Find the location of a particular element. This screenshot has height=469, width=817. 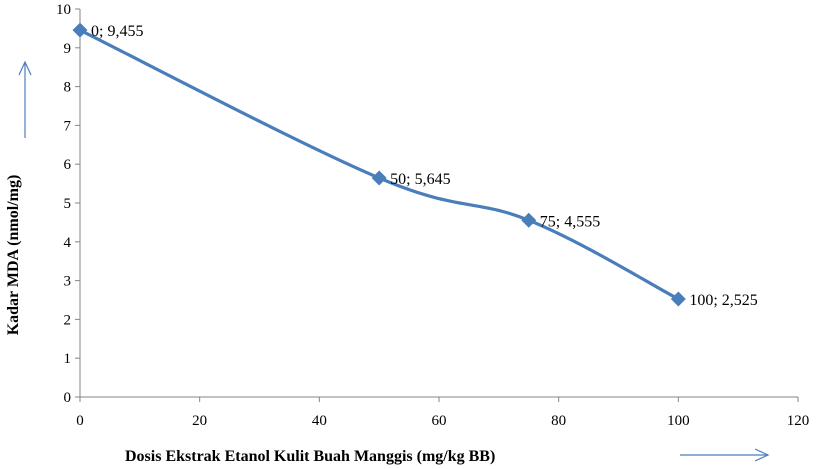

y-tick-label: 8 is located at coordinates (68, 88).